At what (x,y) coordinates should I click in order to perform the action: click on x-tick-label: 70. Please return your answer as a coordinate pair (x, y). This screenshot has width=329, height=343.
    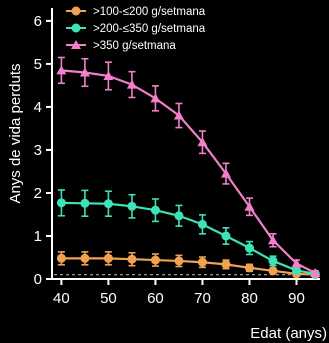
    Looking at the image, I should click on (202, 298).